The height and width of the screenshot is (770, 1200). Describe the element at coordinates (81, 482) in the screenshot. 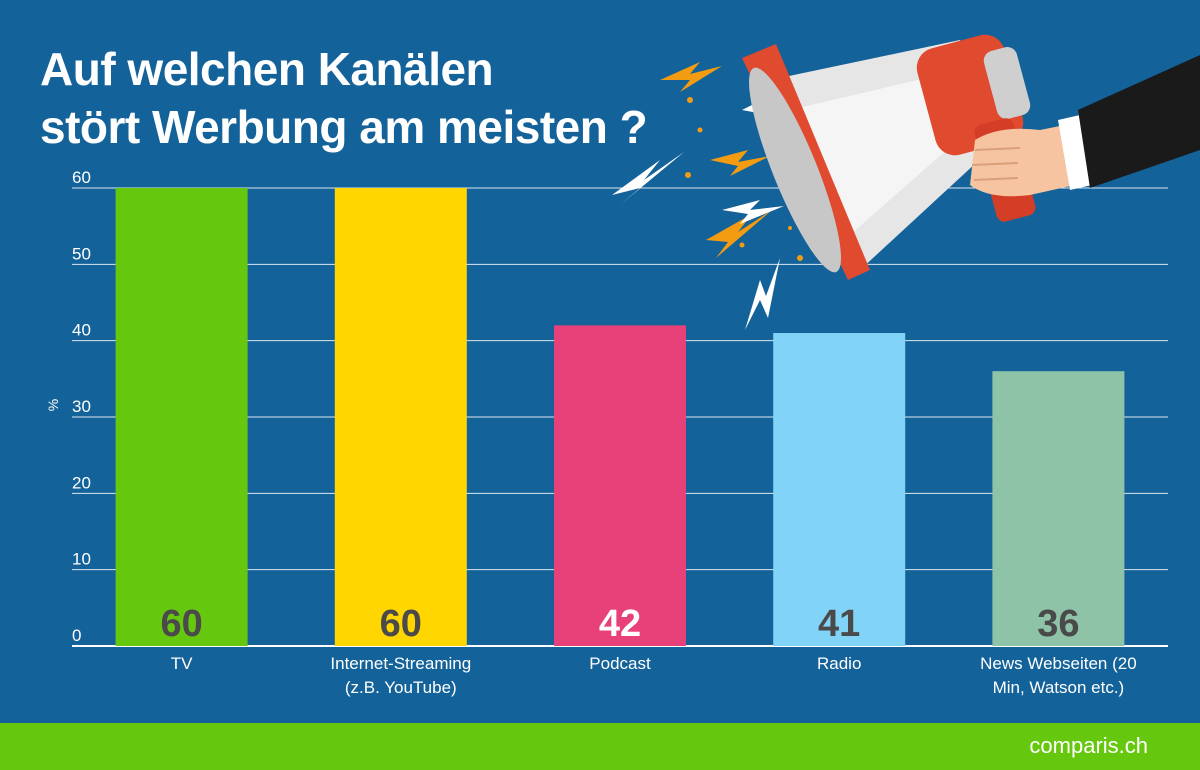

I see `y-tick-label: 20` at that location.